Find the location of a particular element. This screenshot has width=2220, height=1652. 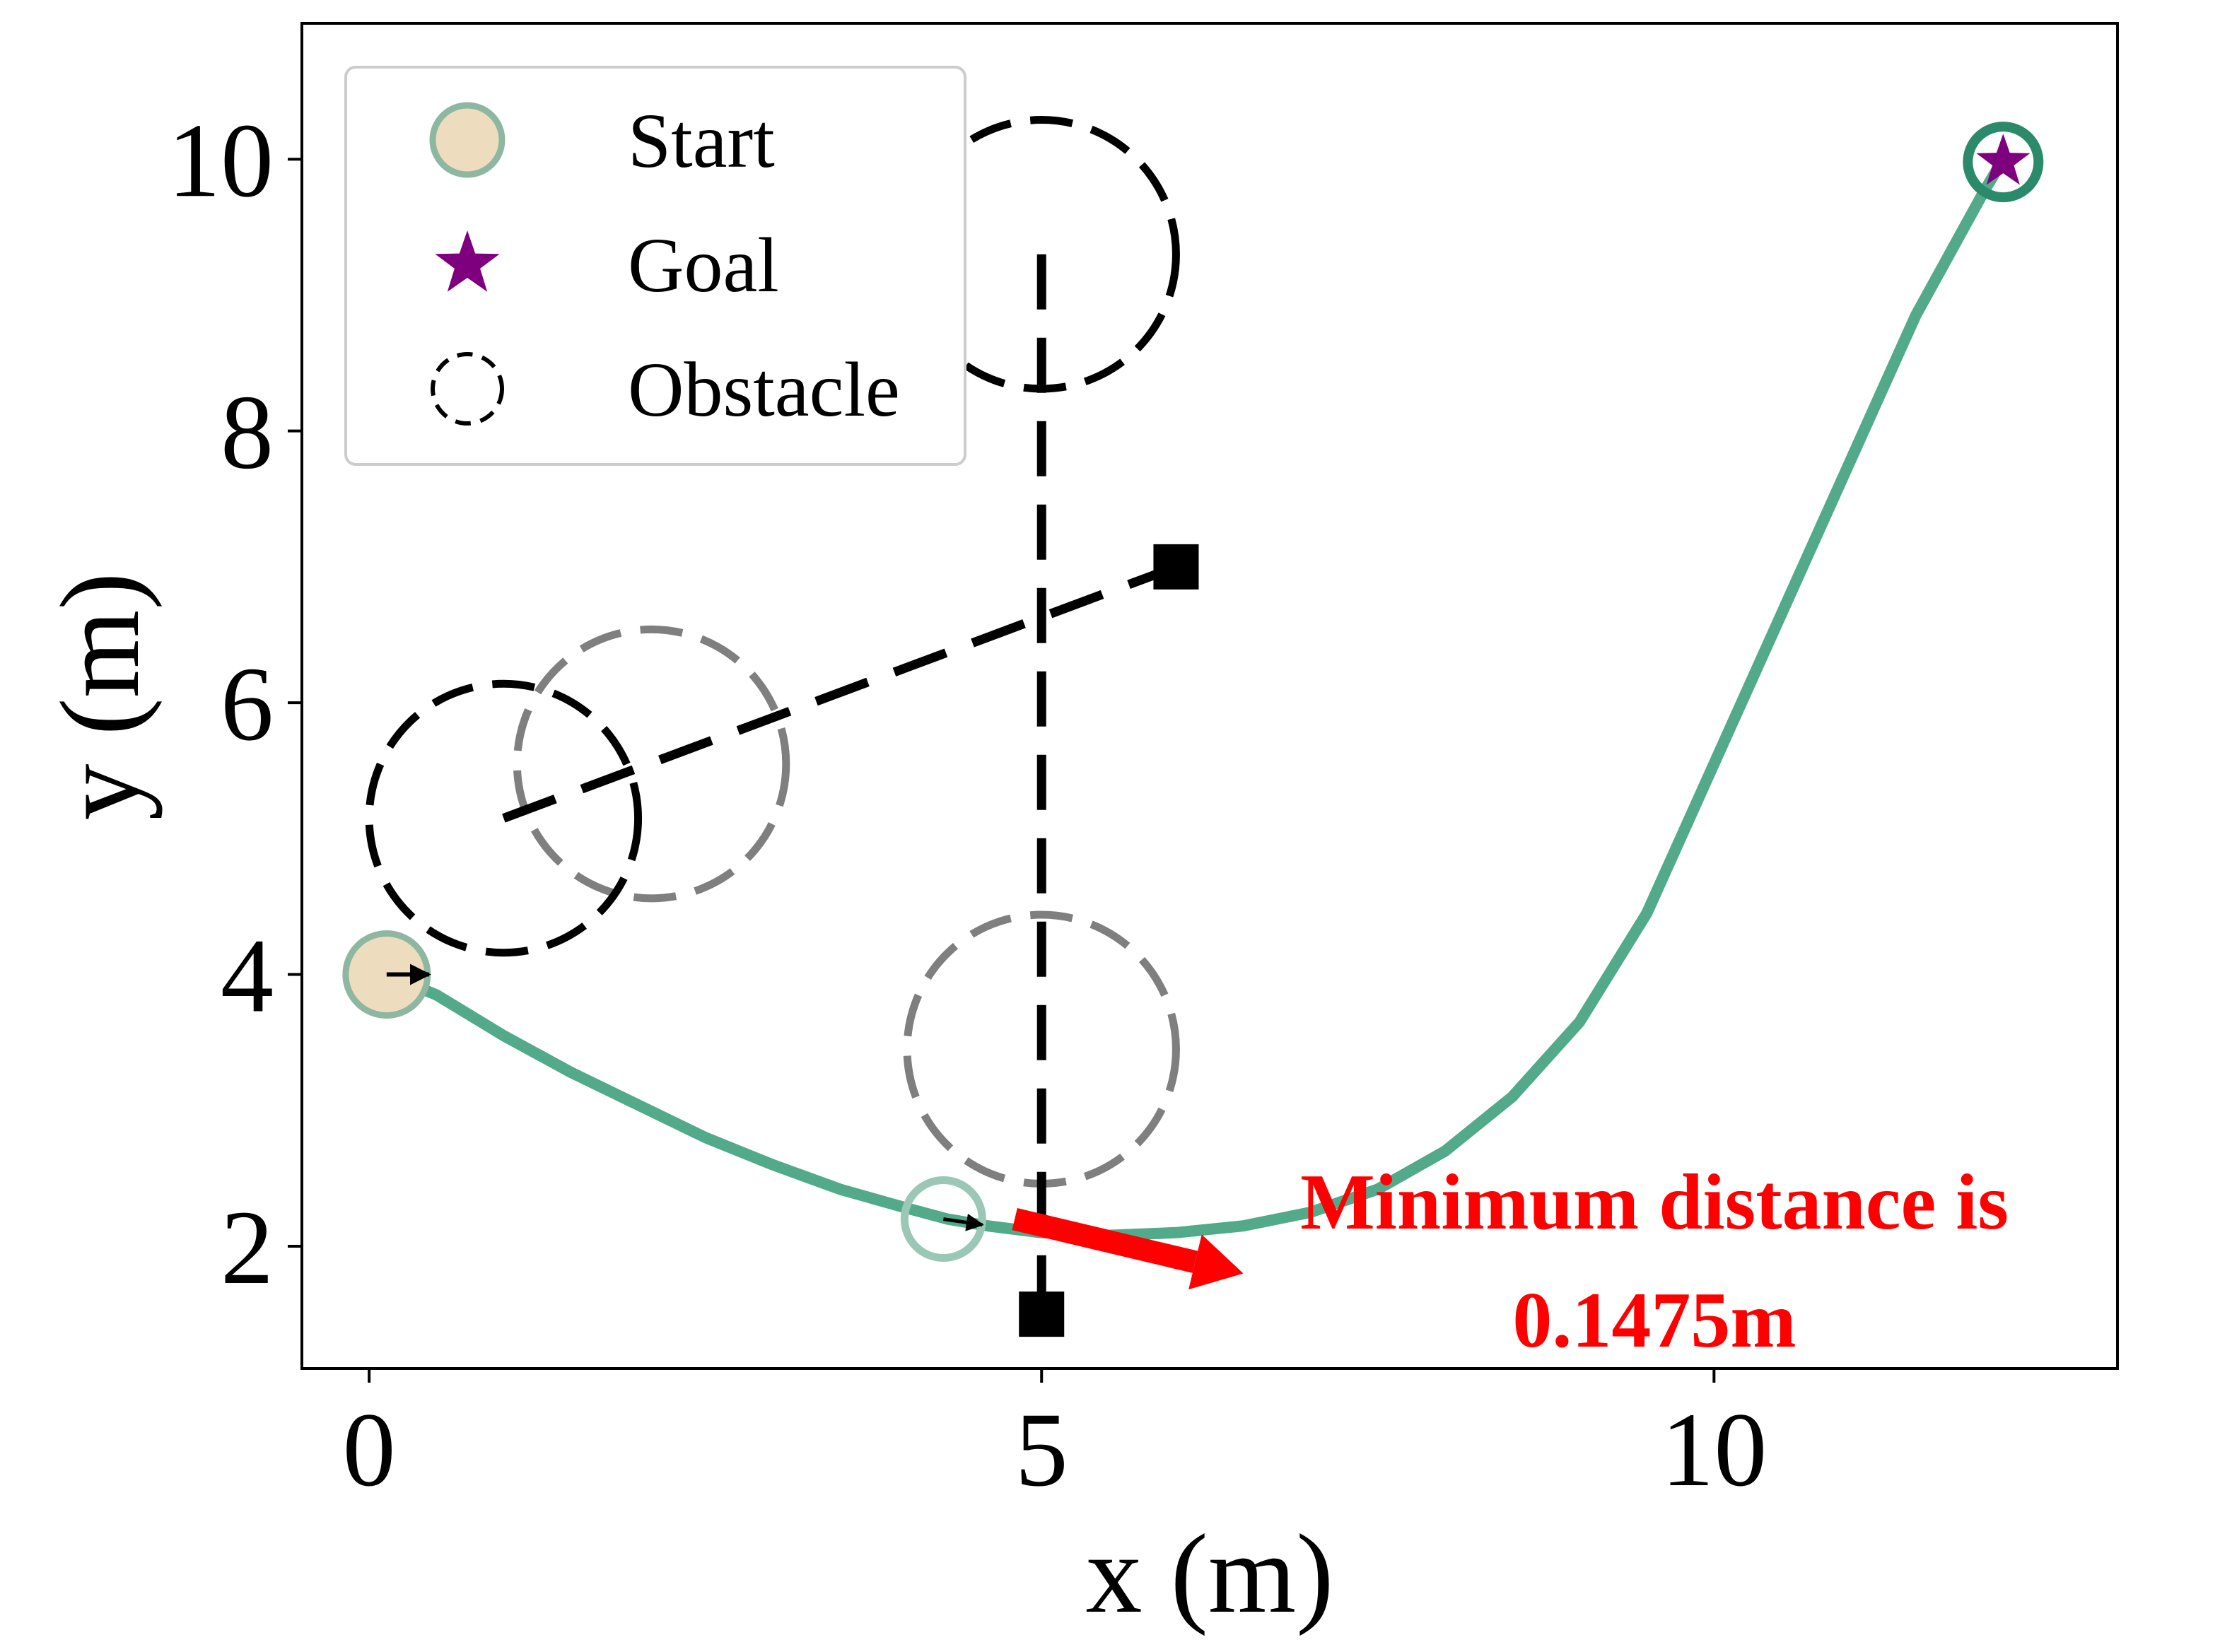

dashed-circle-icon is located at coordinates (467, 389).